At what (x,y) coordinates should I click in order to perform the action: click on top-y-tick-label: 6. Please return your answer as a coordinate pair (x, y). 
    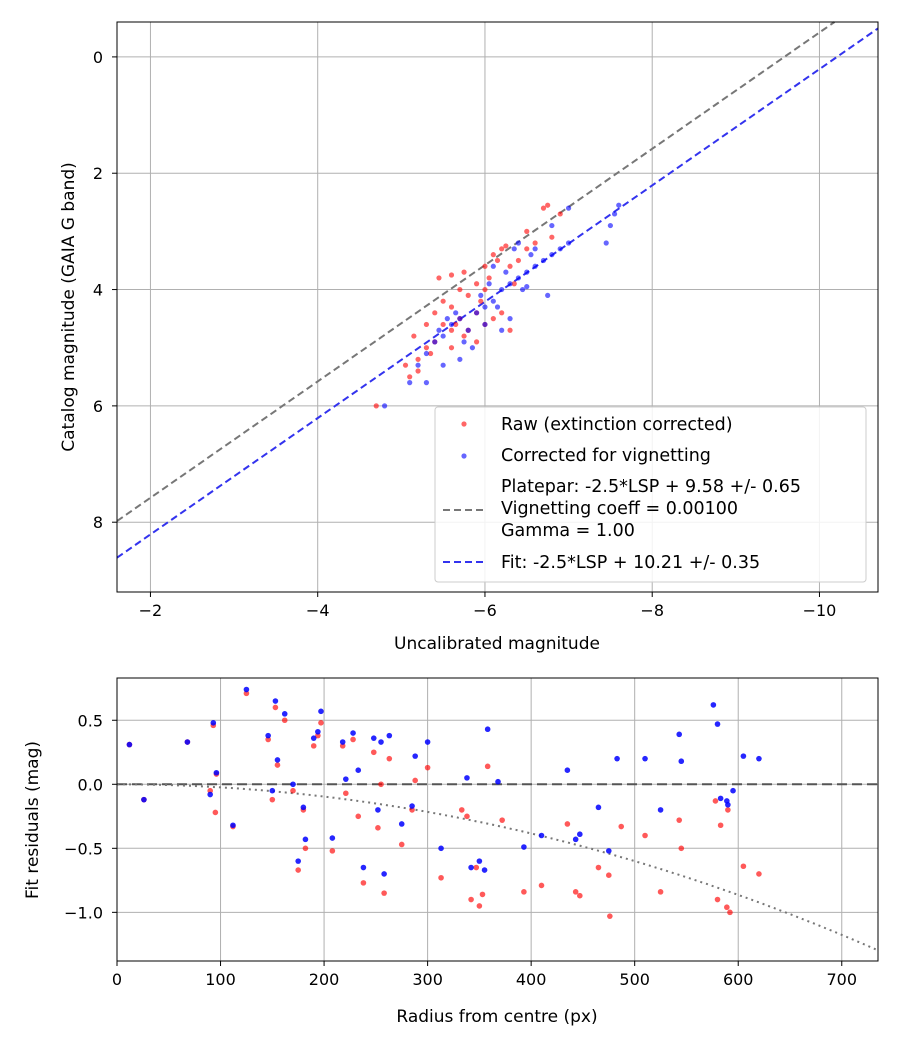
    Looking at the image, I should click on (98, 406).